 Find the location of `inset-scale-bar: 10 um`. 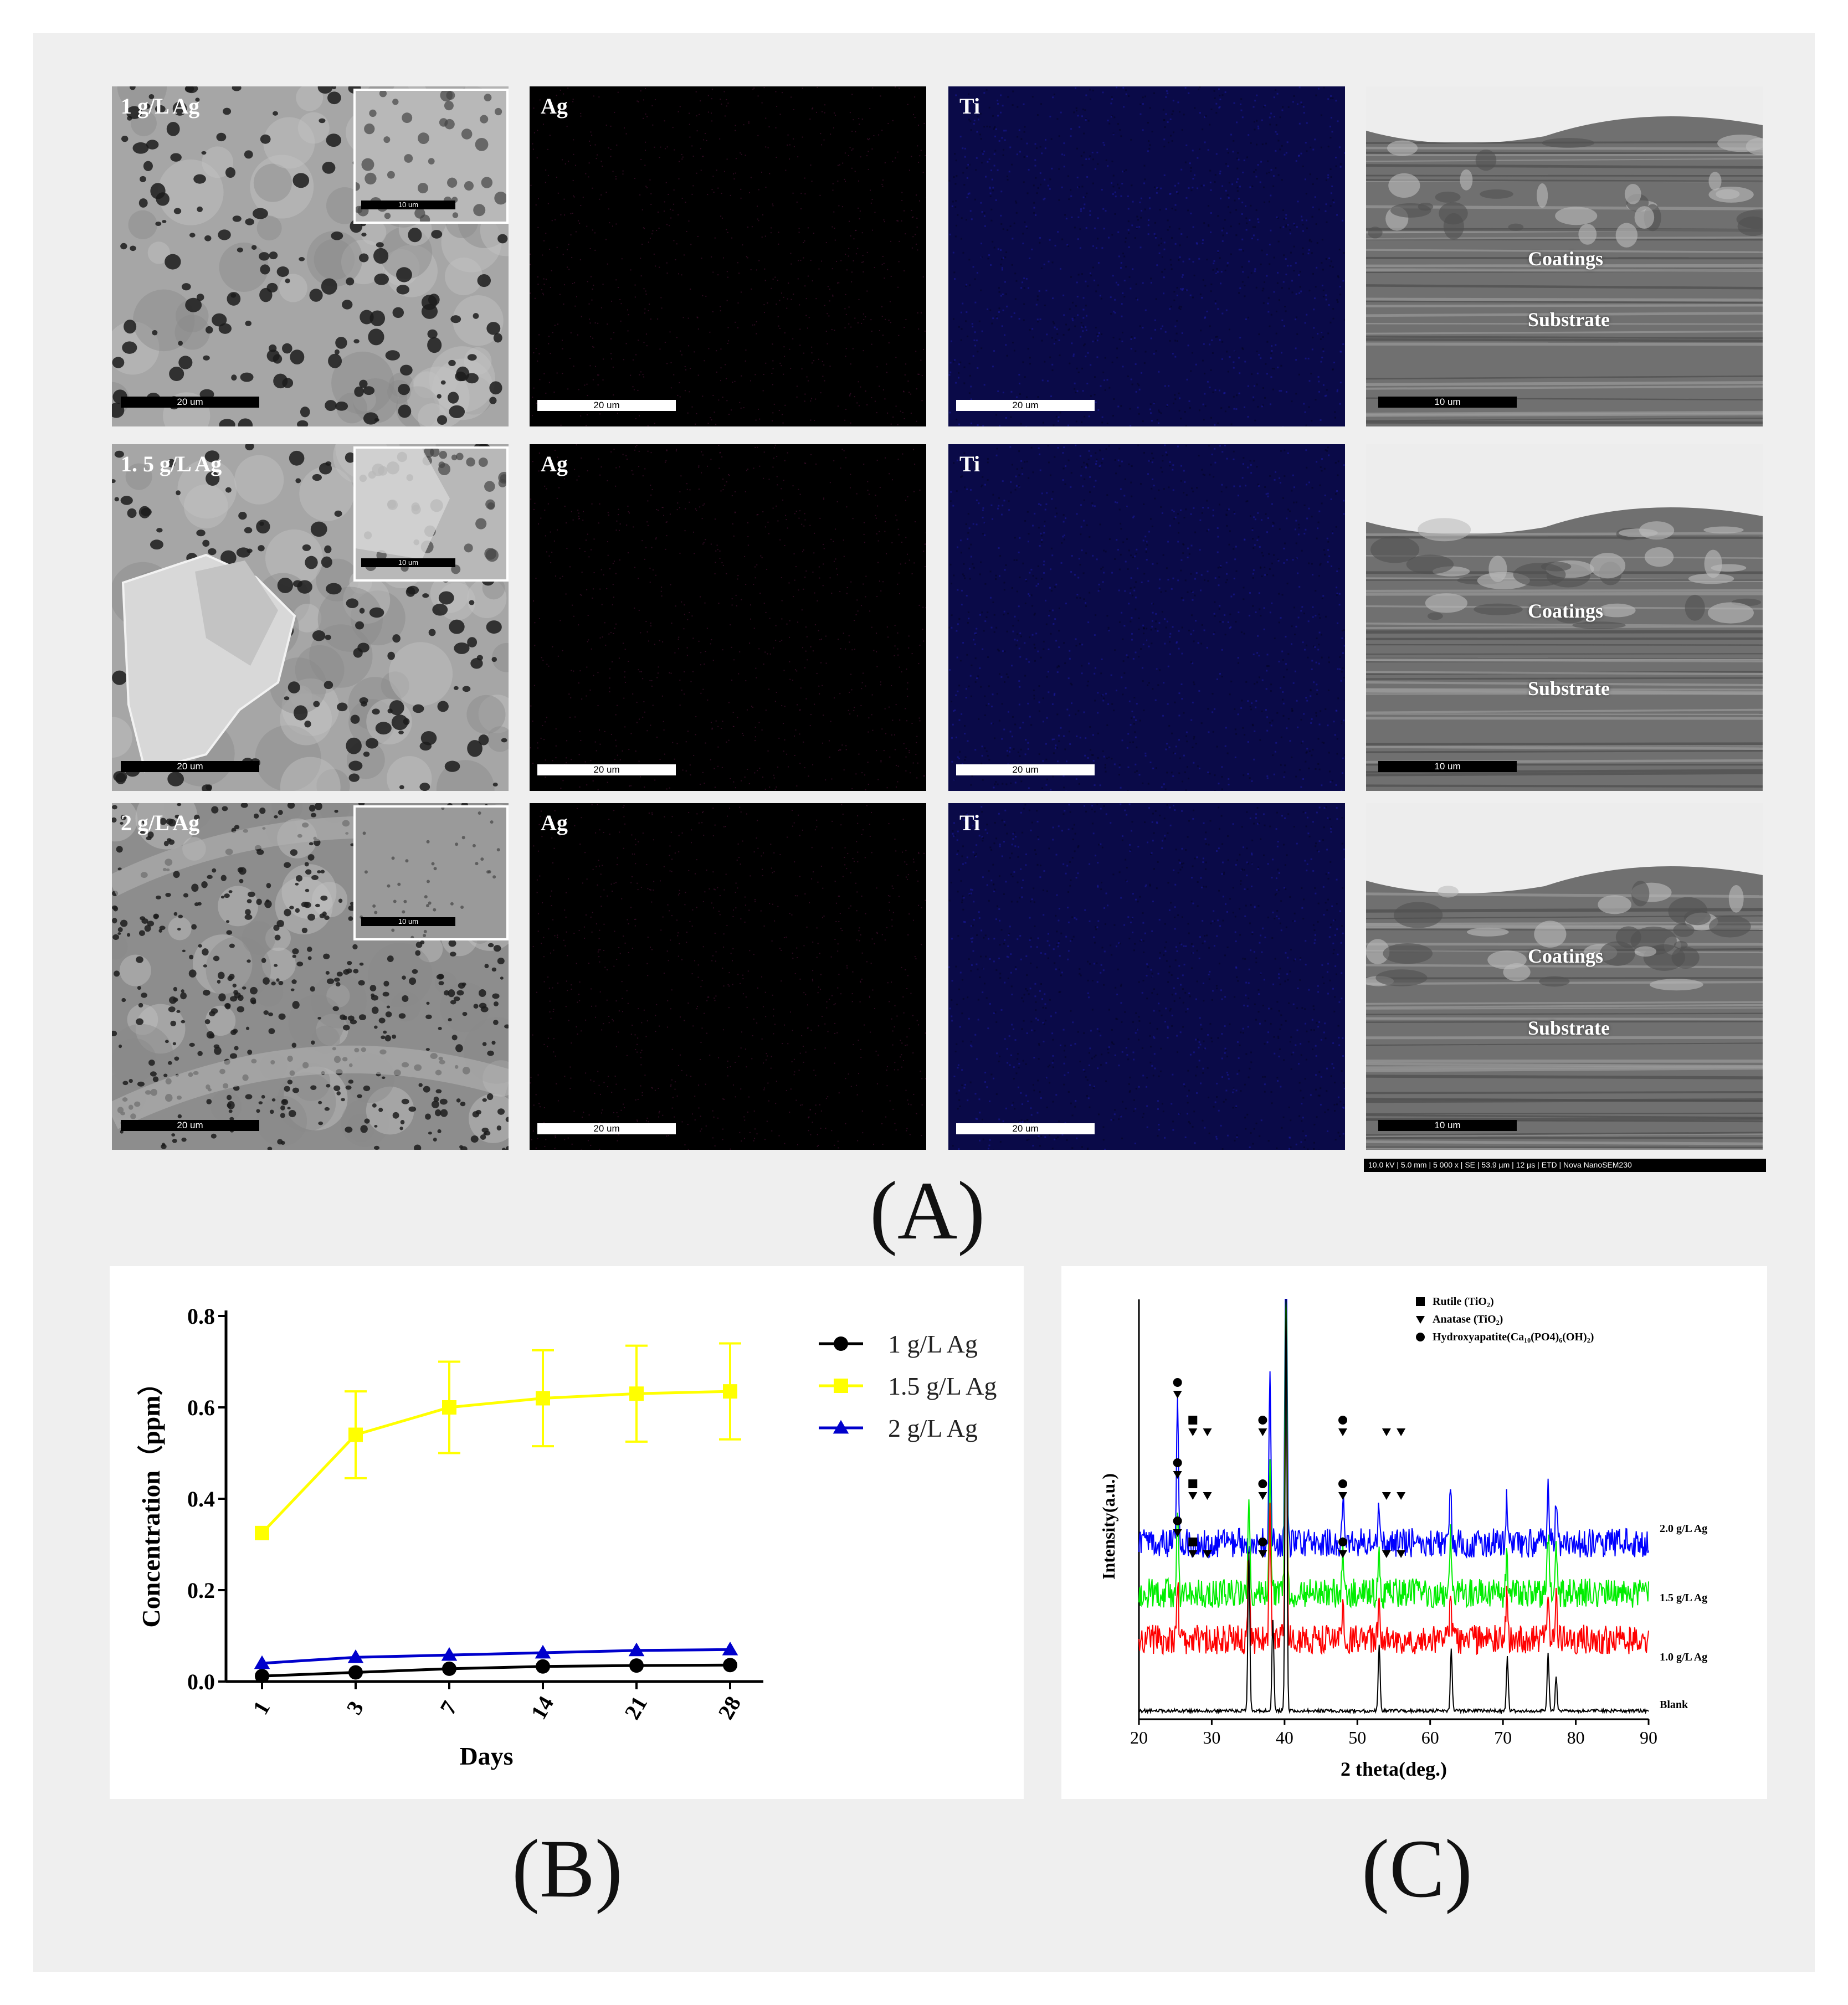

inset-scale-bar: 10 um is located at coordinates (408, 921).